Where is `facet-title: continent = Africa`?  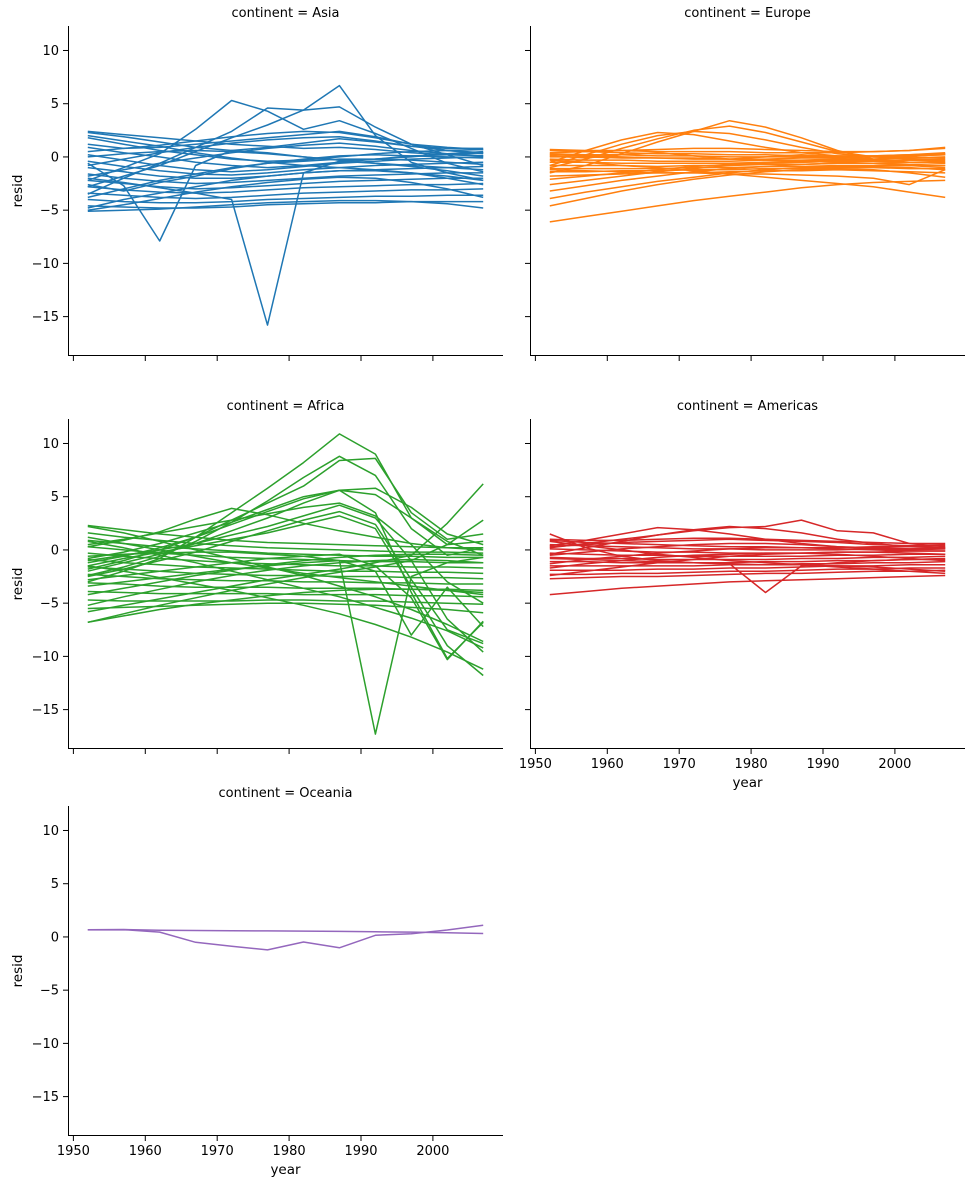 facet-title: continent = Africa is located at coordinates (286, 406).